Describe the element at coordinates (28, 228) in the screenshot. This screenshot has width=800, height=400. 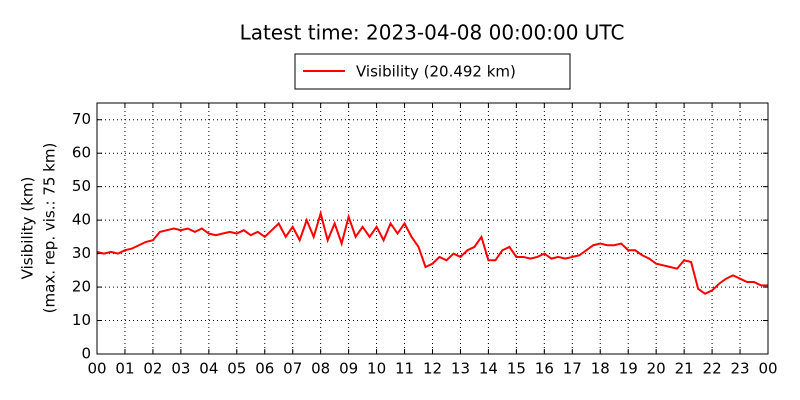
I see `y-axis-label: Visibility (km)` at that location.